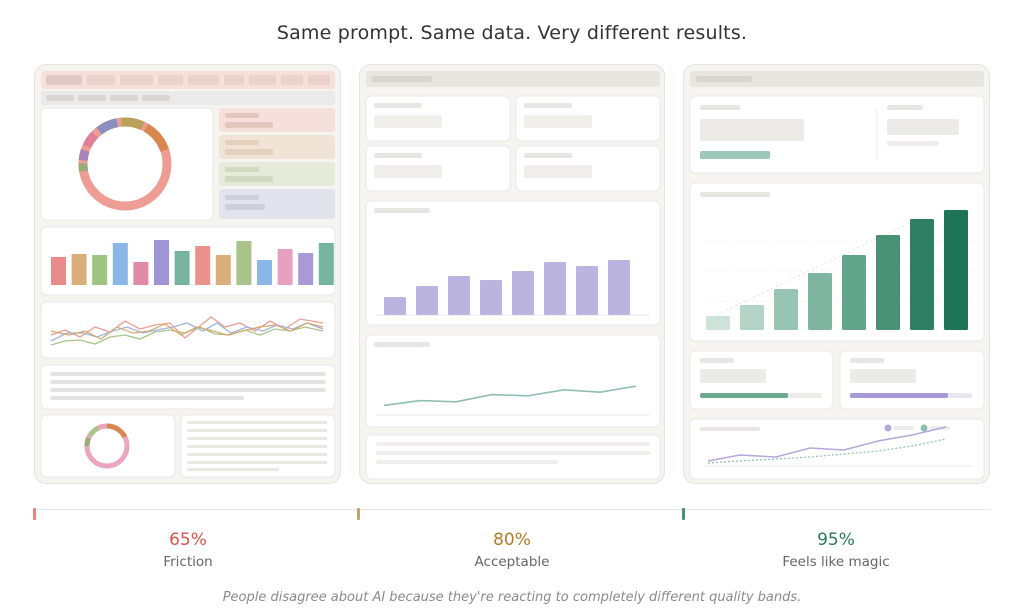 The width and height of the screenshot is (1024, 614). Describe the element at coordinates (512, 540) in the screenshot. I see `acceptable-percent: 80%` at that location.